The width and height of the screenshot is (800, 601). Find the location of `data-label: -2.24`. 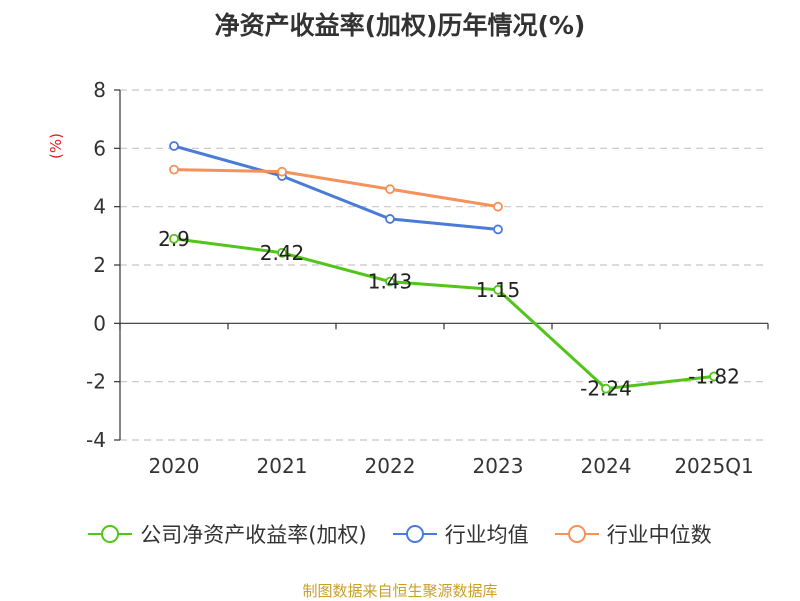

data-label: -2.24 is located at coordinates (606, 389).